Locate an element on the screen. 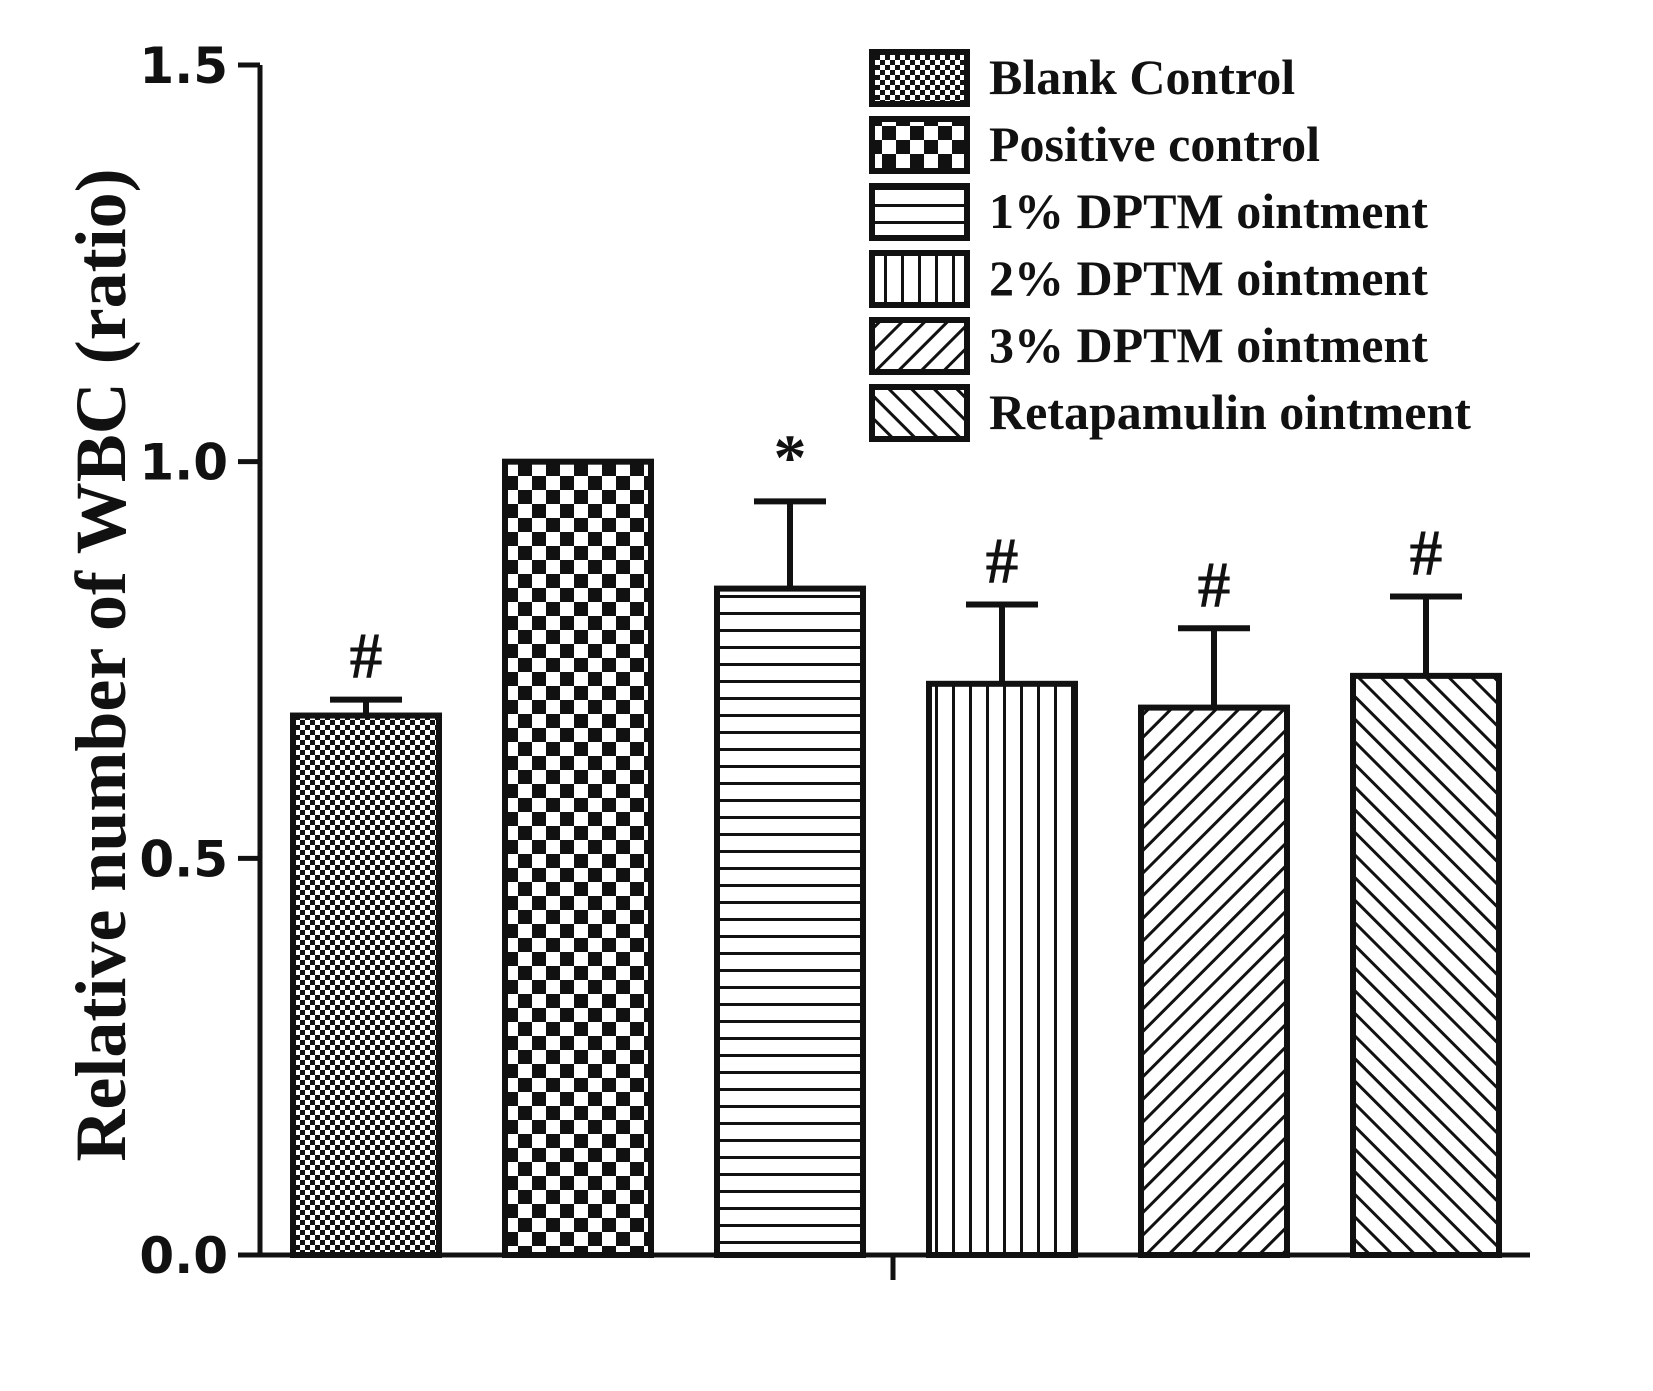 The width and height of the screenshot is (1653, 1391). legend-label: 2% DPTM ointment is located at coordinates (1208, 278).